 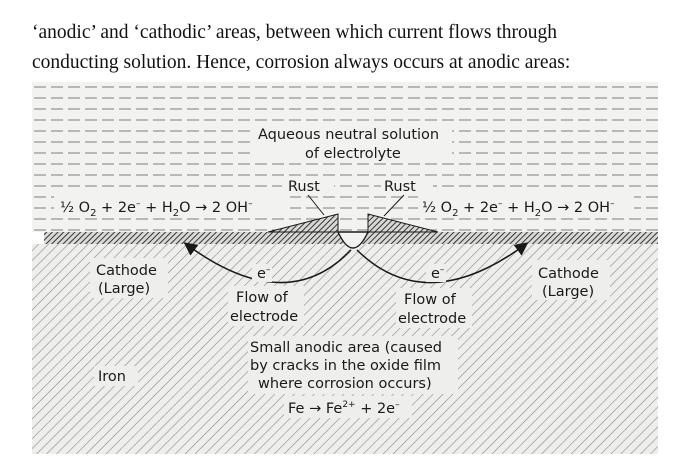 I want to click on oxide-film-left, so click(x=194, y=238).